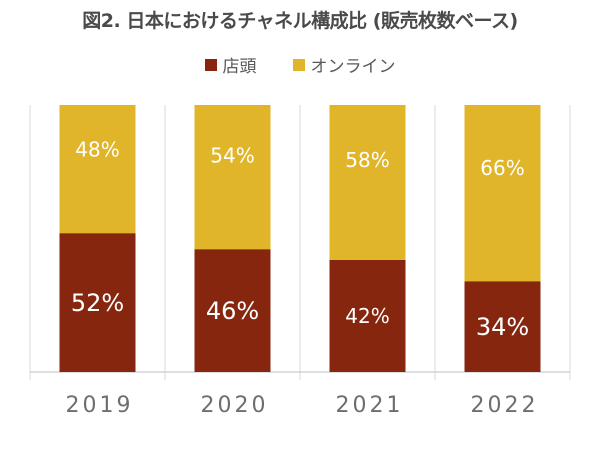  What do you see at coordinates (232, 177) in the screenshot?
I see `bar-online-2020` at bounding box center [232, 177].